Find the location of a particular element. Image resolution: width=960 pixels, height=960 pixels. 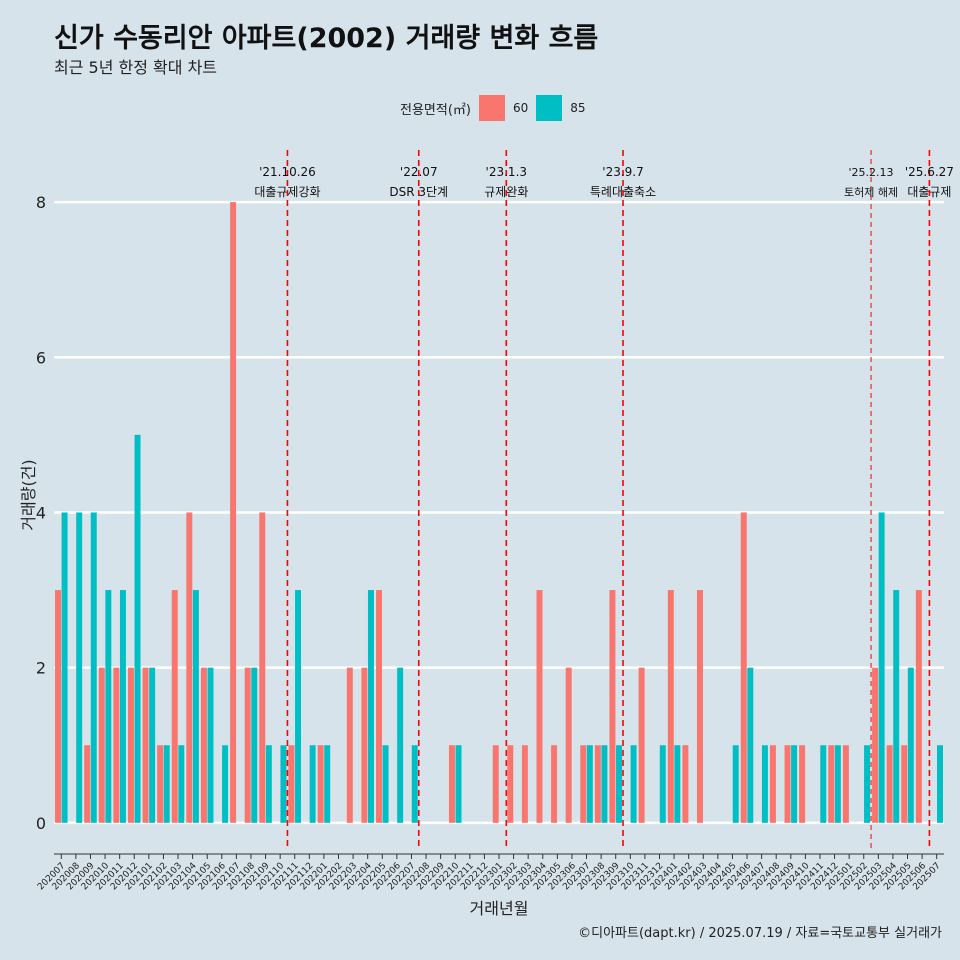

event-date: '25.2.13 is located at coordinates (871, 172).